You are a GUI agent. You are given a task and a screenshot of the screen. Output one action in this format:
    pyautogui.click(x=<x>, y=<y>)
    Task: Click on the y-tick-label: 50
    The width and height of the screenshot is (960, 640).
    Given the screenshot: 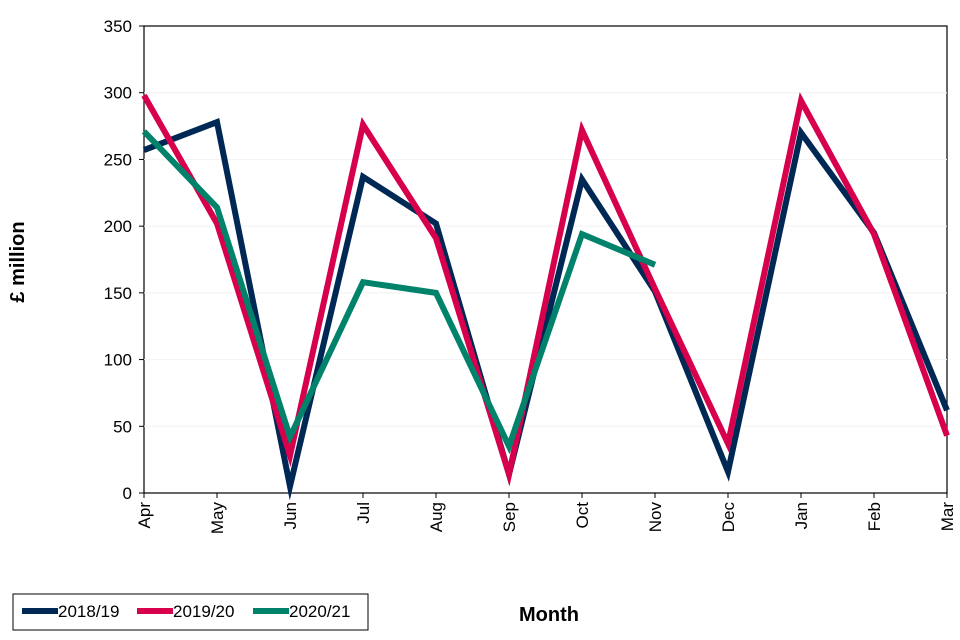 What is the action you would take?
    pyautogui.click(x=122, y=426)
    